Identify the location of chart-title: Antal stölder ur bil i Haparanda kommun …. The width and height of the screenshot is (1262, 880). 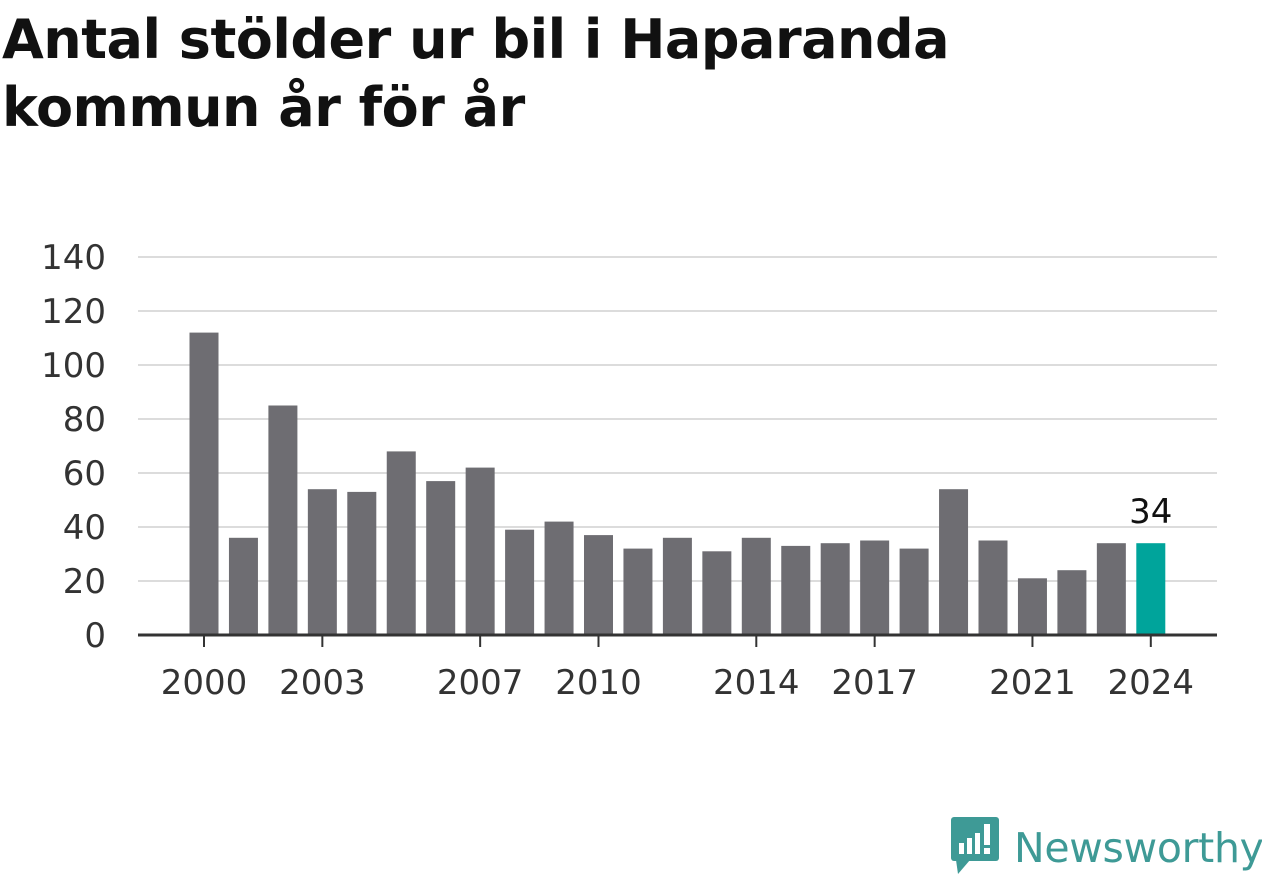
(476, 73).